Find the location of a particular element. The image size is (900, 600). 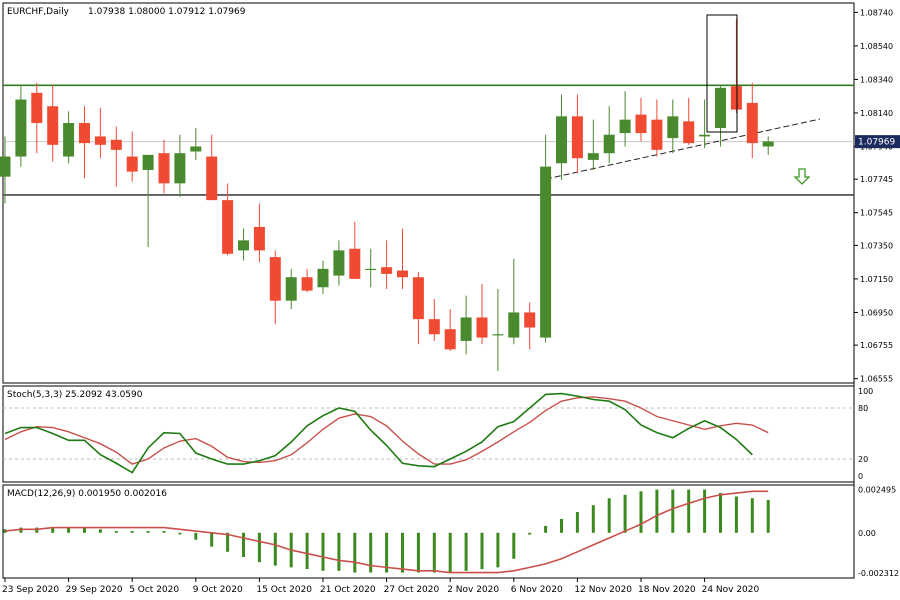

macd-axis: 0.002495 0.00 -0.002312 is located at coordinates (878, 532).